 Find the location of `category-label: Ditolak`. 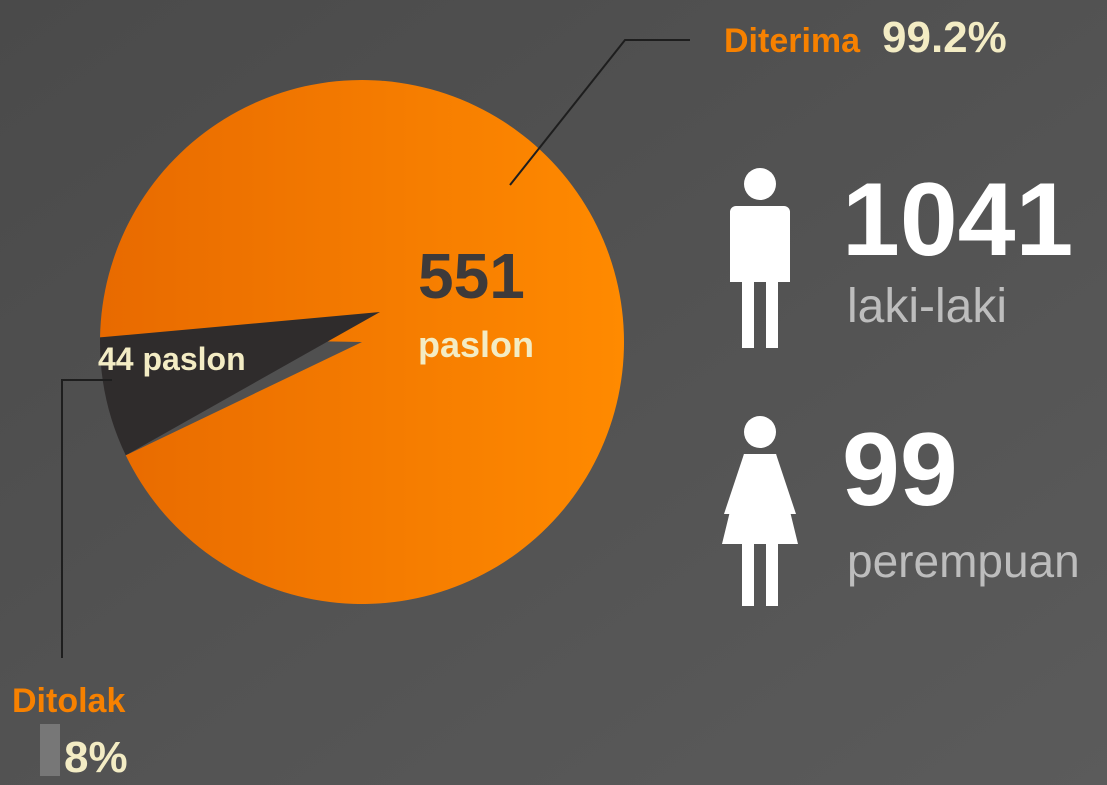

category-label: Ditolak is located at coordinates (68, 701).